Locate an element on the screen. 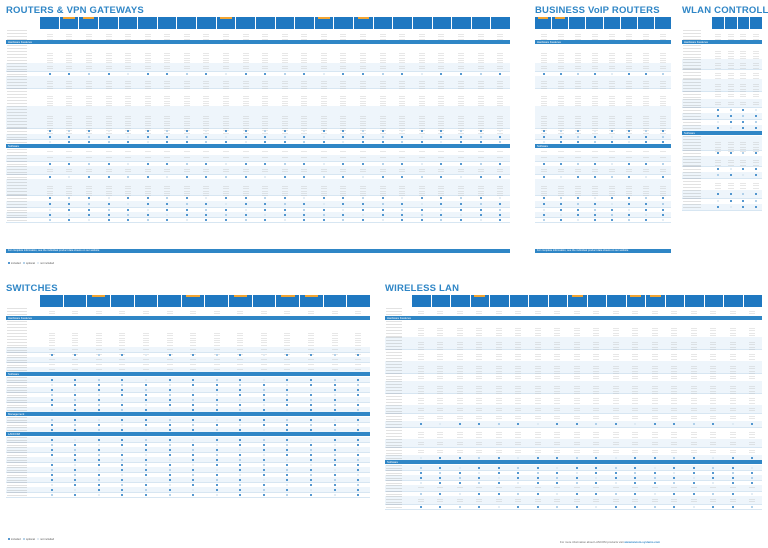 This screenshot has height=548, width=768. voip-header-row is located at coordinates (603, 23).